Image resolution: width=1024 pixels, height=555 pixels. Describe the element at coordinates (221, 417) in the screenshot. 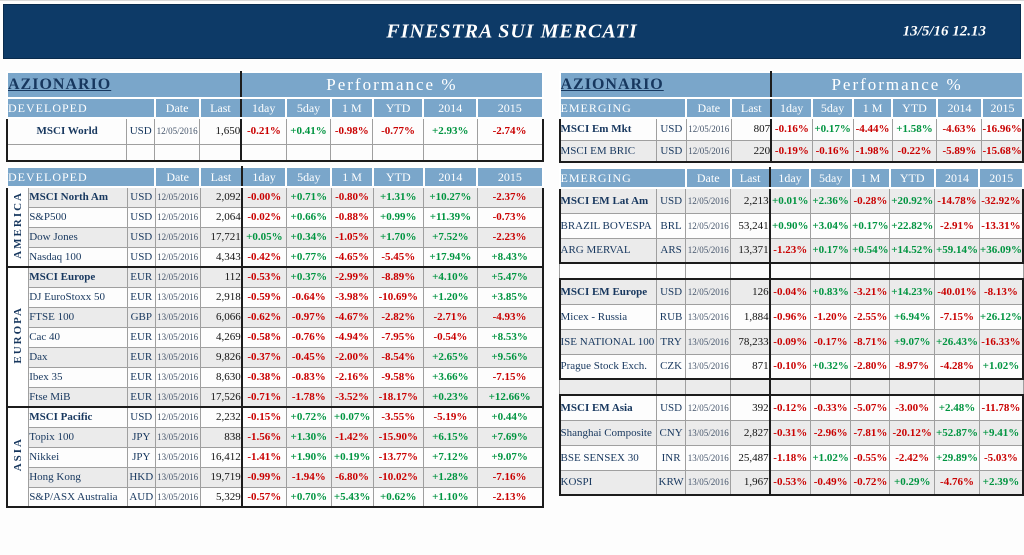

I see `last-value: 2,232` at that location.